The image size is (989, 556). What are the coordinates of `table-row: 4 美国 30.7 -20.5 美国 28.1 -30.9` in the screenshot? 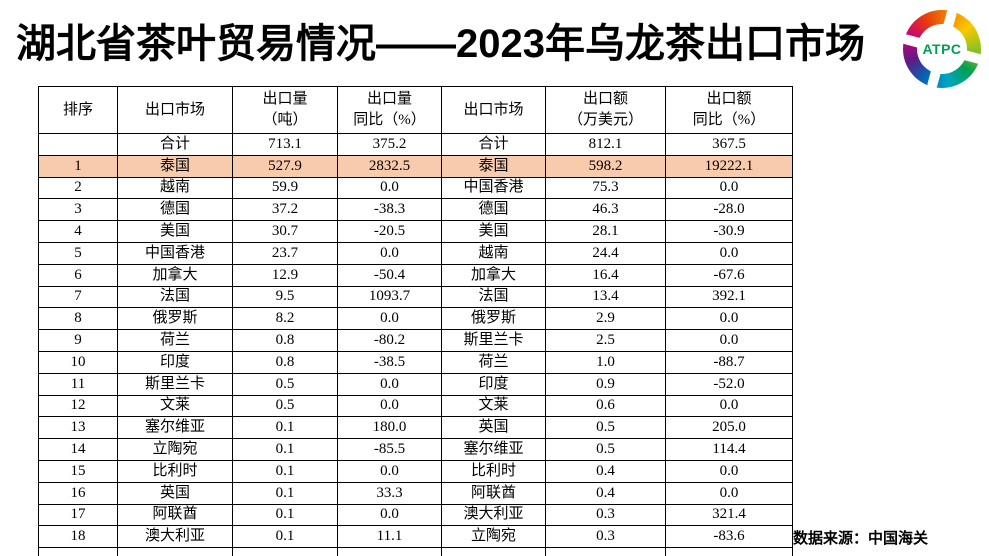 It's located at (415, 231).